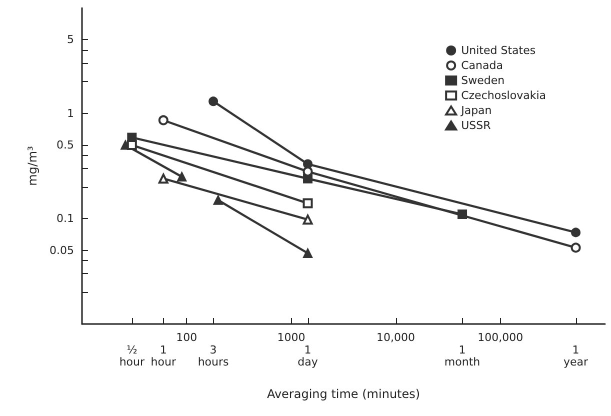 This screenshot has height=416, width=611. I want to click on y-tick-label: 0.5, so click(65, 145).